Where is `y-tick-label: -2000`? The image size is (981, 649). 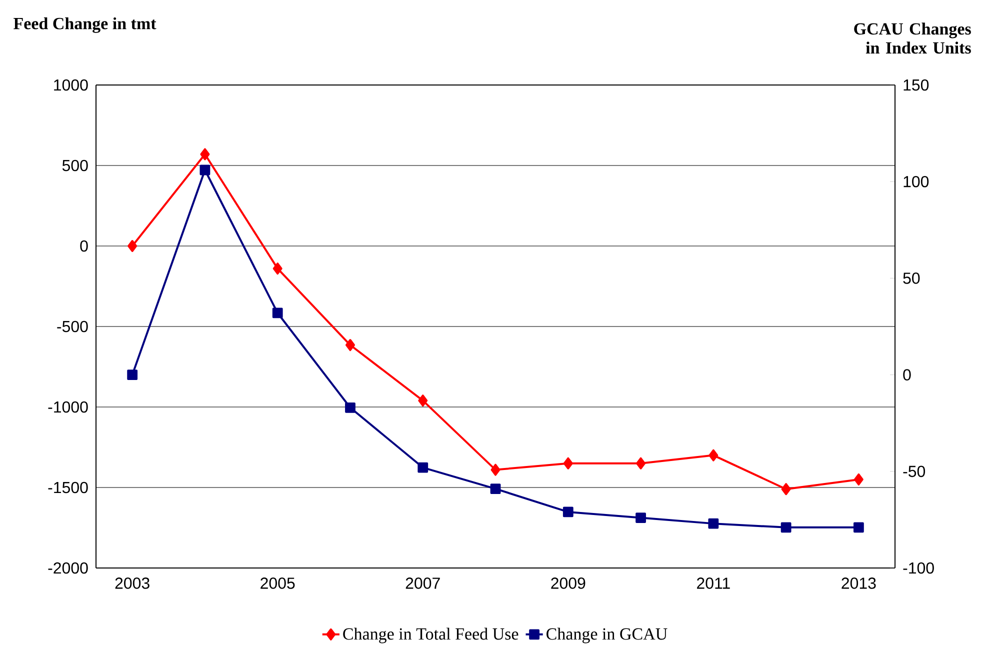 y-tick-label: -2000 is located at coordinates (68, 568).